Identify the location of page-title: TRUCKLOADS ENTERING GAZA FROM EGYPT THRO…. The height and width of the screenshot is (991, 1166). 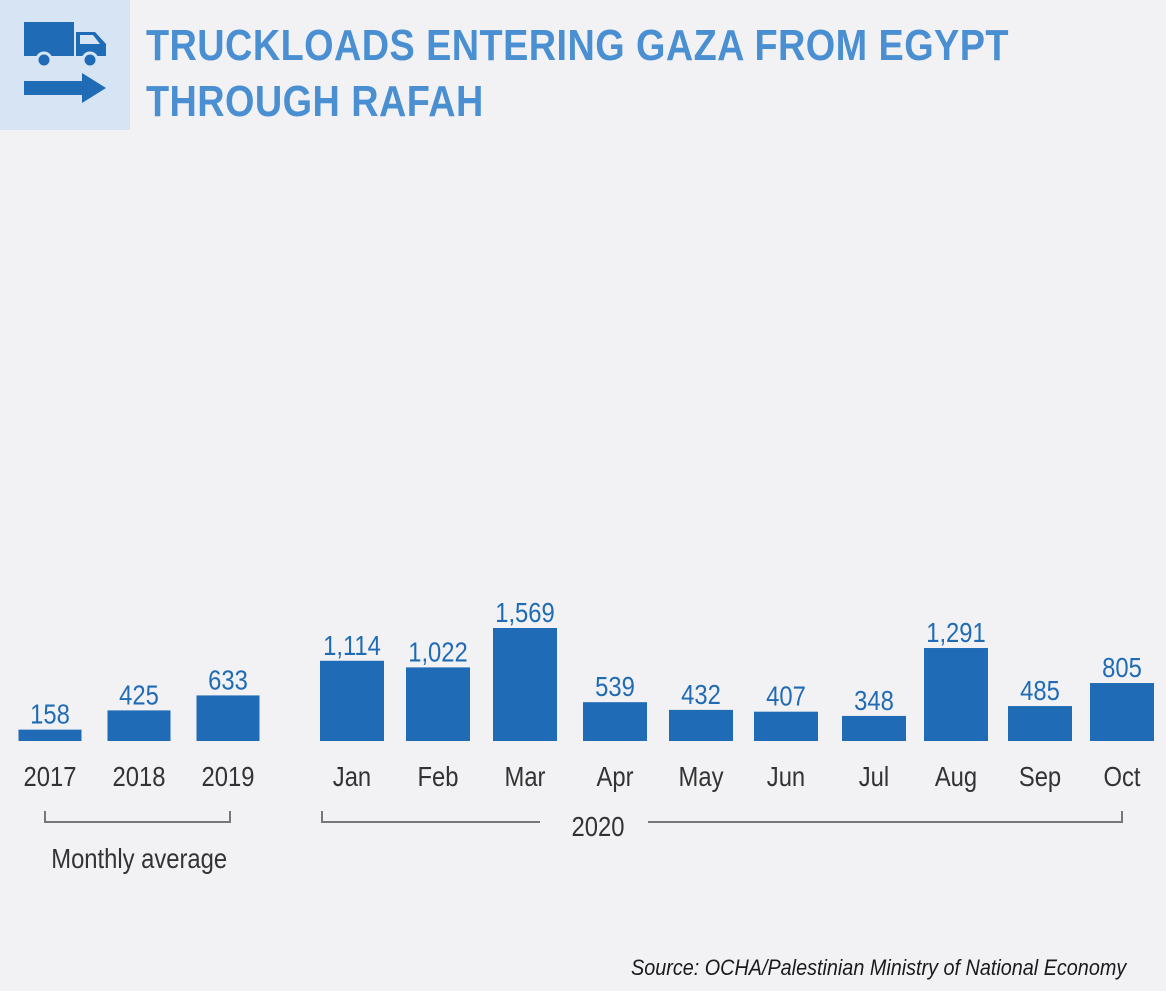
(577, 74).